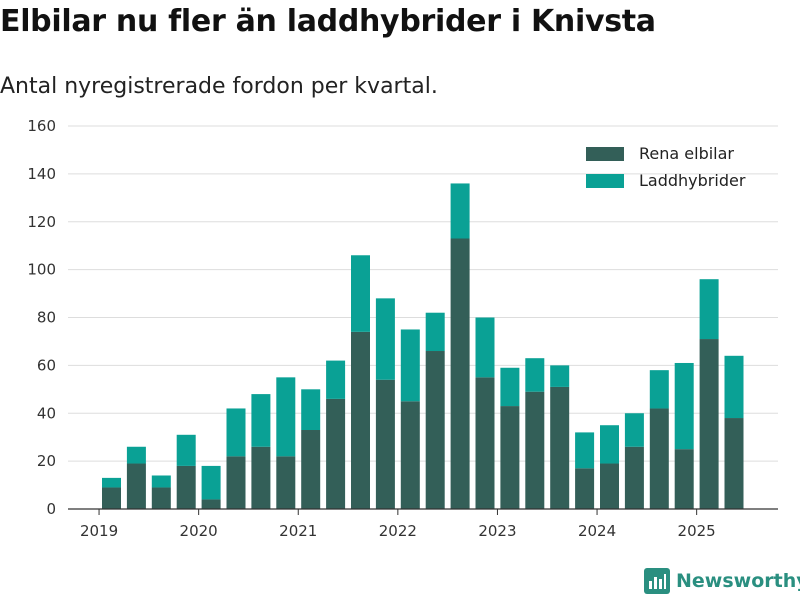  Describe the element at coordinates (298, 531) in the screenshot. I see `x-tick-label: 2021` at that location.